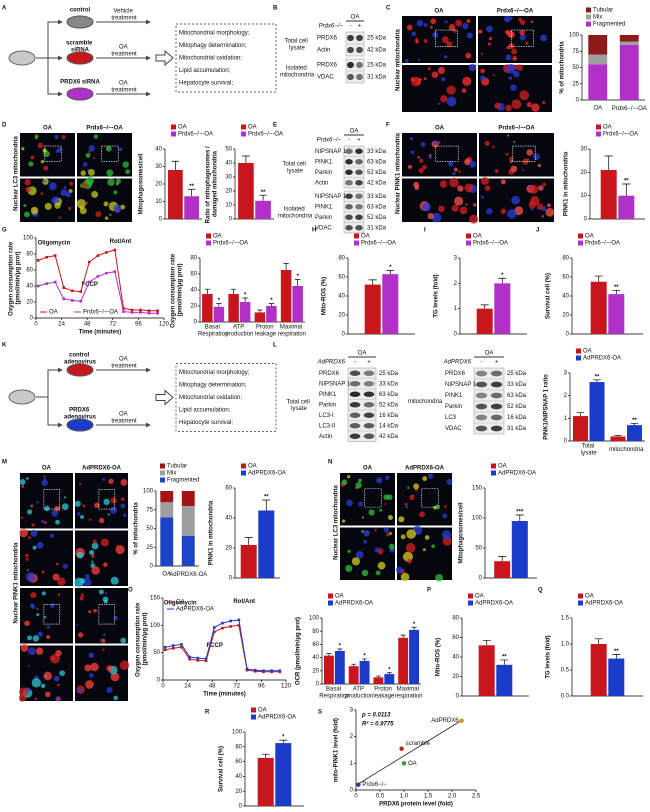 Image resolution: width=650 pixels, height=812 pixels. What do you see at coordinates (331, 197) in the screenshot?
I see `protein-label: NIPSNAP 1` at bounding box center [331, 197].